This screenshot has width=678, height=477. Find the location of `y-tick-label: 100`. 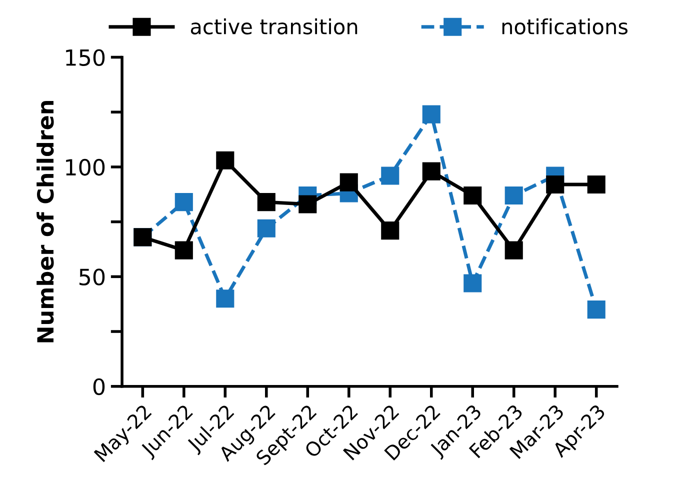

y-tick-label: 100 is located at coordinates (85, 167).